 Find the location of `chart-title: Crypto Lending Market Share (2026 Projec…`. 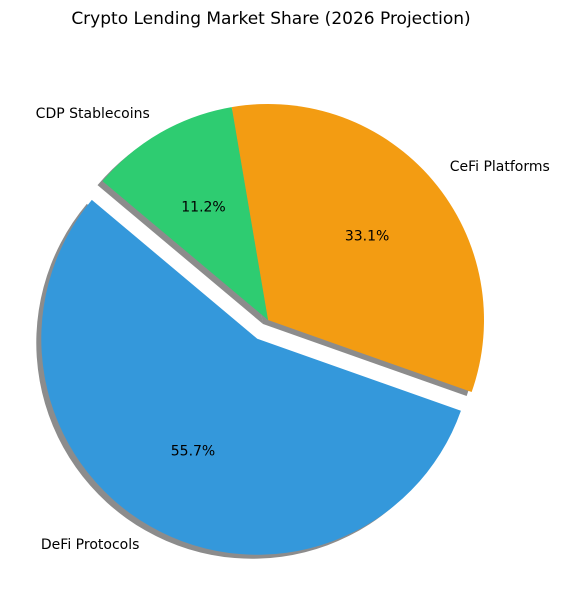

chart-title: Crypto Lending Market Share (2026 Projec… is located at coordinates (270, 19).